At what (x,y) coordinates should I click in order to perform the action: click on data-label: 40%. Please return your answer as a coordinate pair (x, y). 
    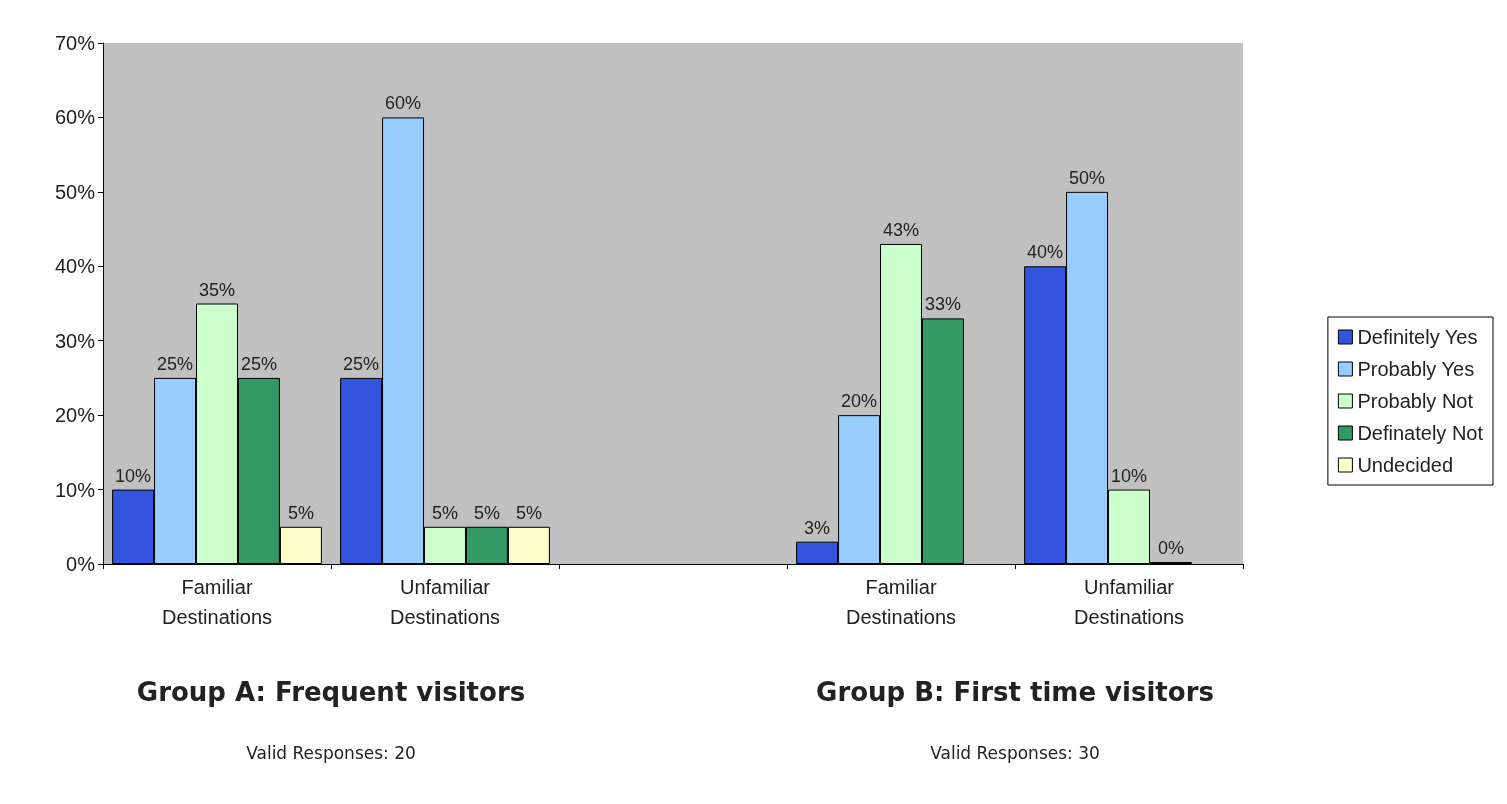
    Looking at the image, I should click on (1045, 252).